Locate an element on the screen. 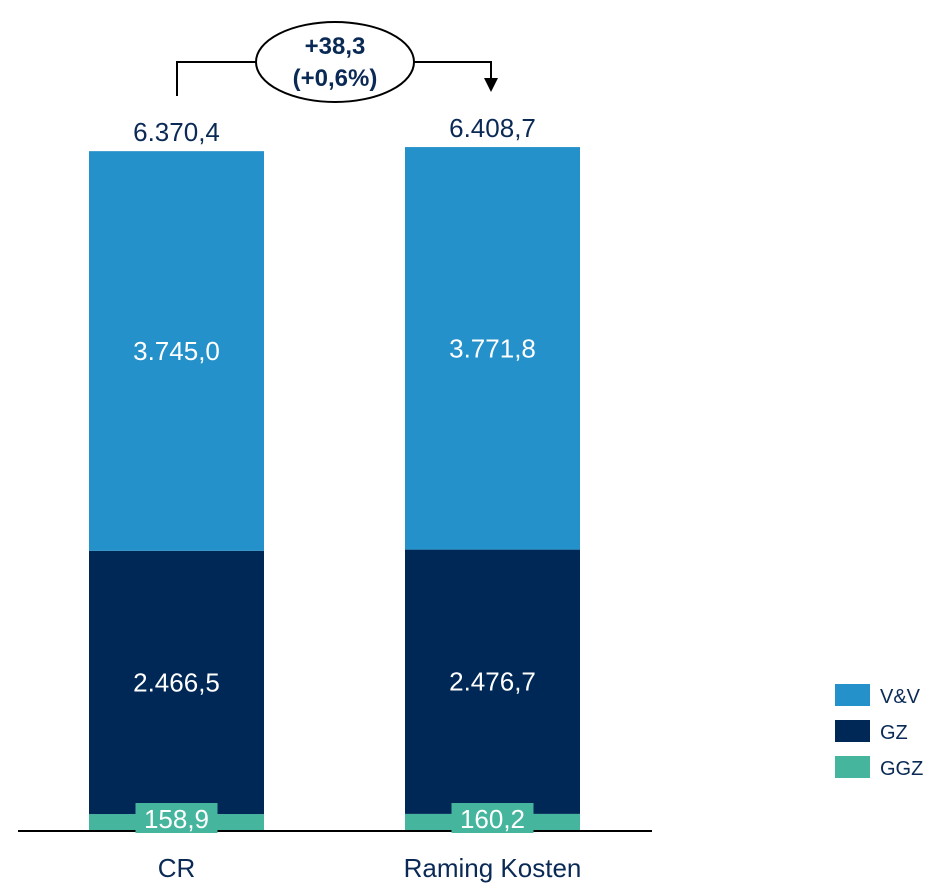 The image size is (946, 889). data-label-v-v-cr: 3.745,0 is located at coordinates (176, 351).